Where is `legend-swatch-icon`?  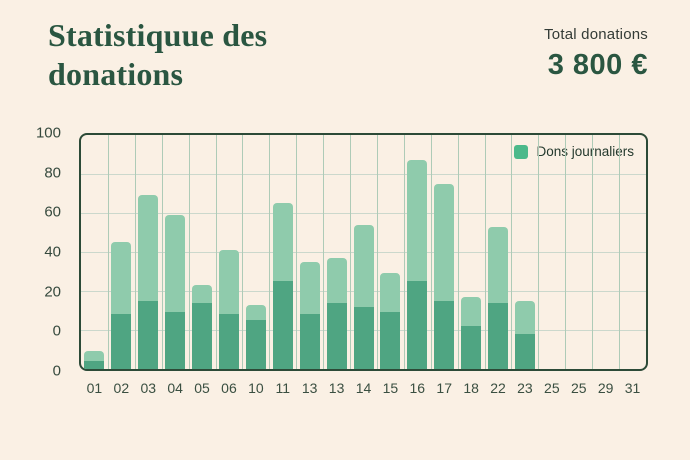 legend-swatch-icon is located at coordinates (521, 151).